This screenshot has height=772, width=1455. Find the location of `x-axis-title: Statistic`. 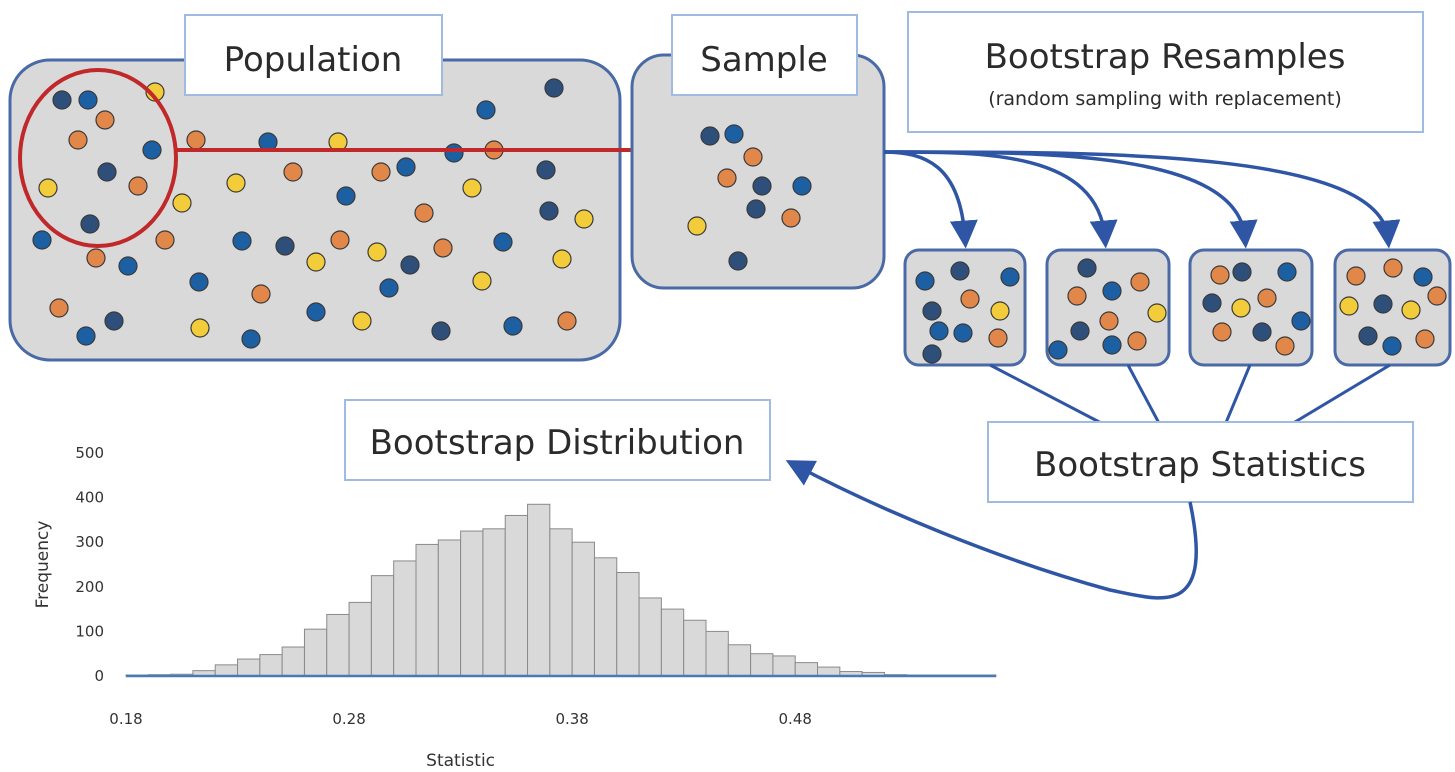

x-axis-title: Statistic is located at coordinates (460, 761).